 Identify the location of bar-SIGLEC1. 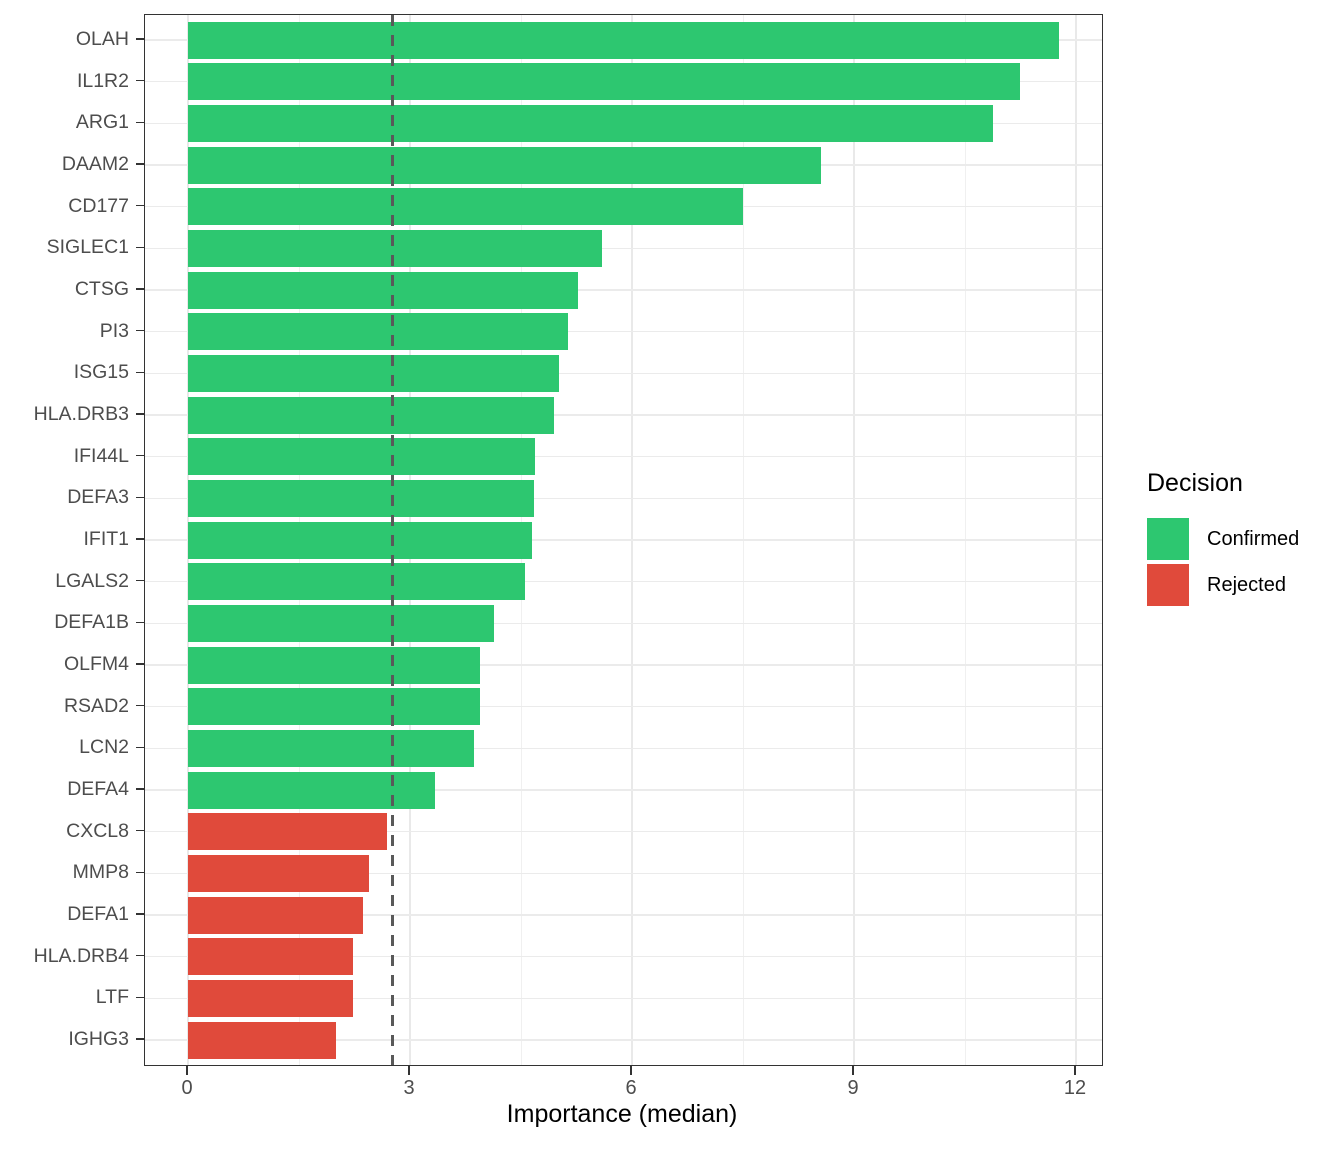
(395, 248).